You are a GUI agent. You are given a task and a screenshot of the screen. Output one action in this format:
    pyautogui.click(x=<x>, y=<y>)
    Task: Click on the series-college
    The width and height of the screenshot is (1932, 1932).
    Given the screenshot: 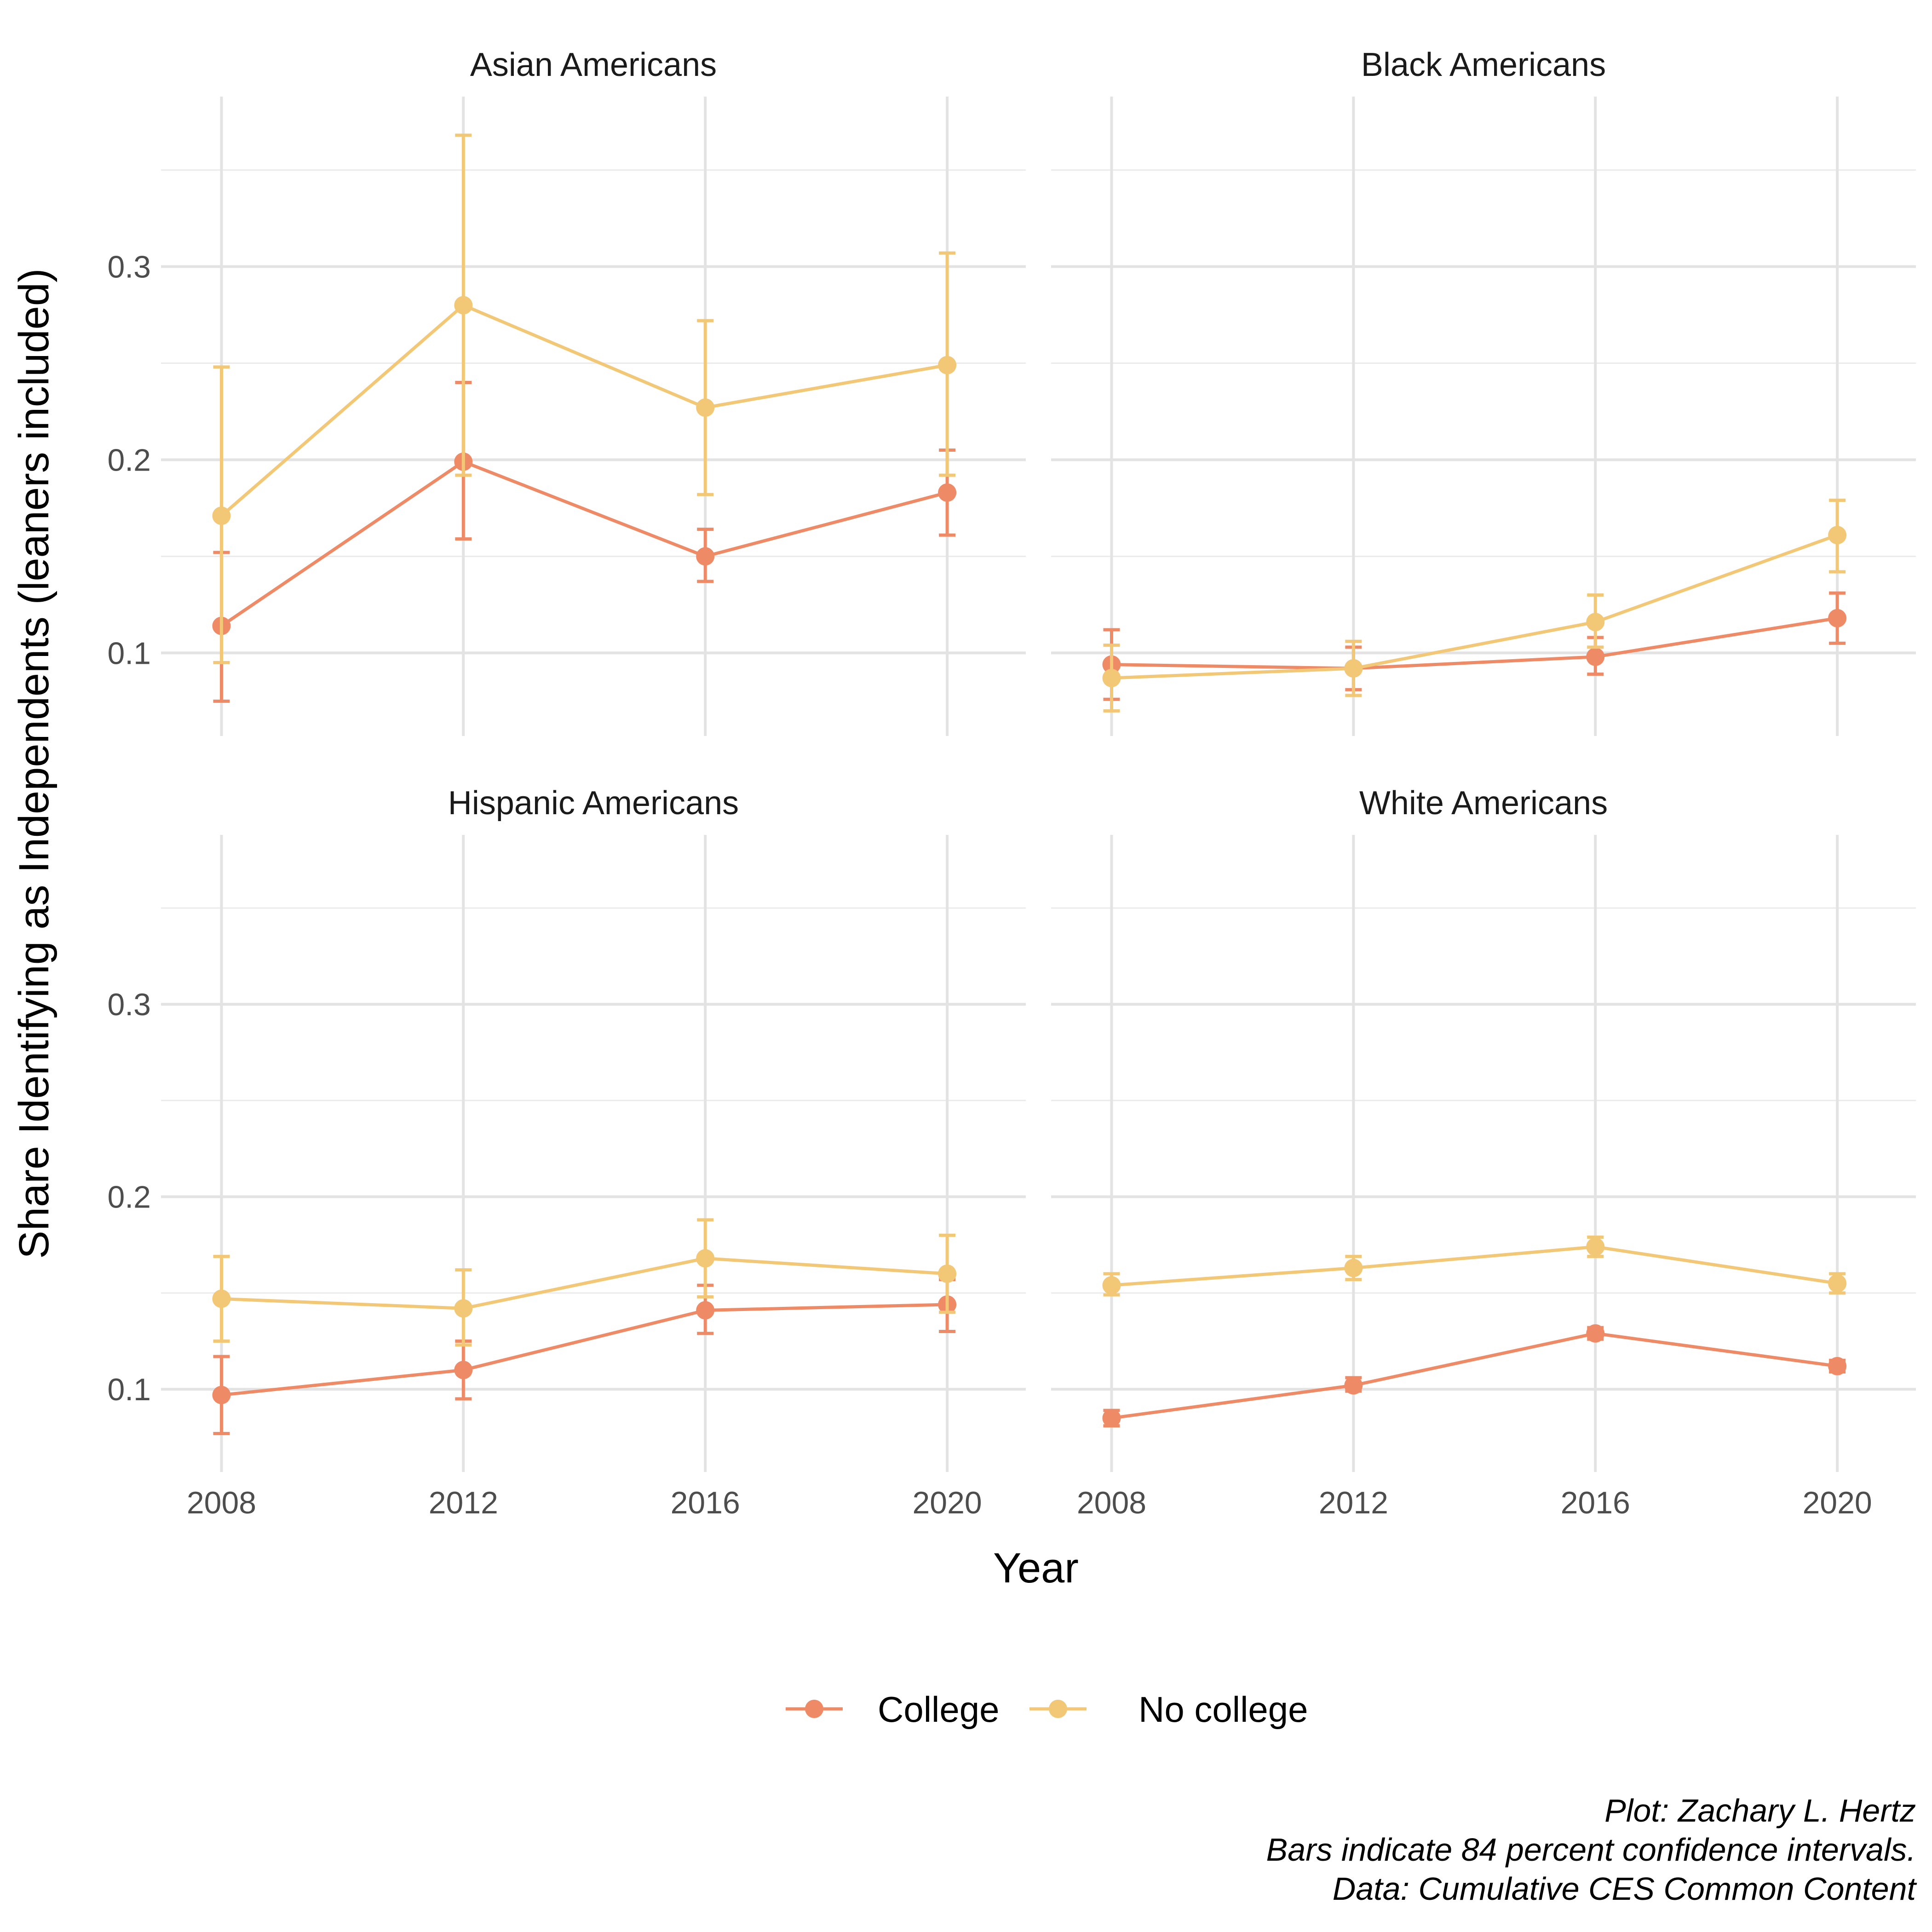 What is the action you would take?
    pyautogui.click(x=1474, y=1376)
    